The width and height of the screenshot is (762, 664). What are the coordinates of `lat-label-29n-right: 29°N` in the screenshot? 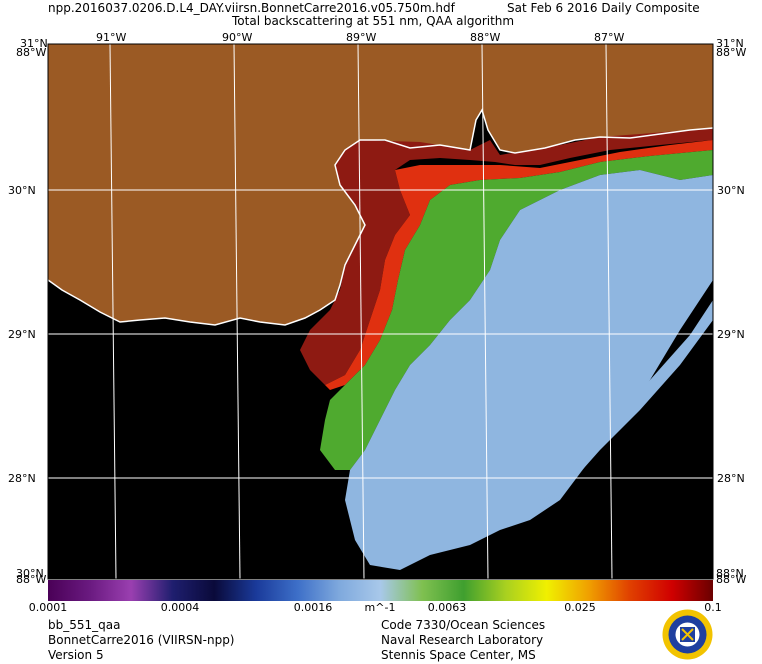 It's located at (731, 334).